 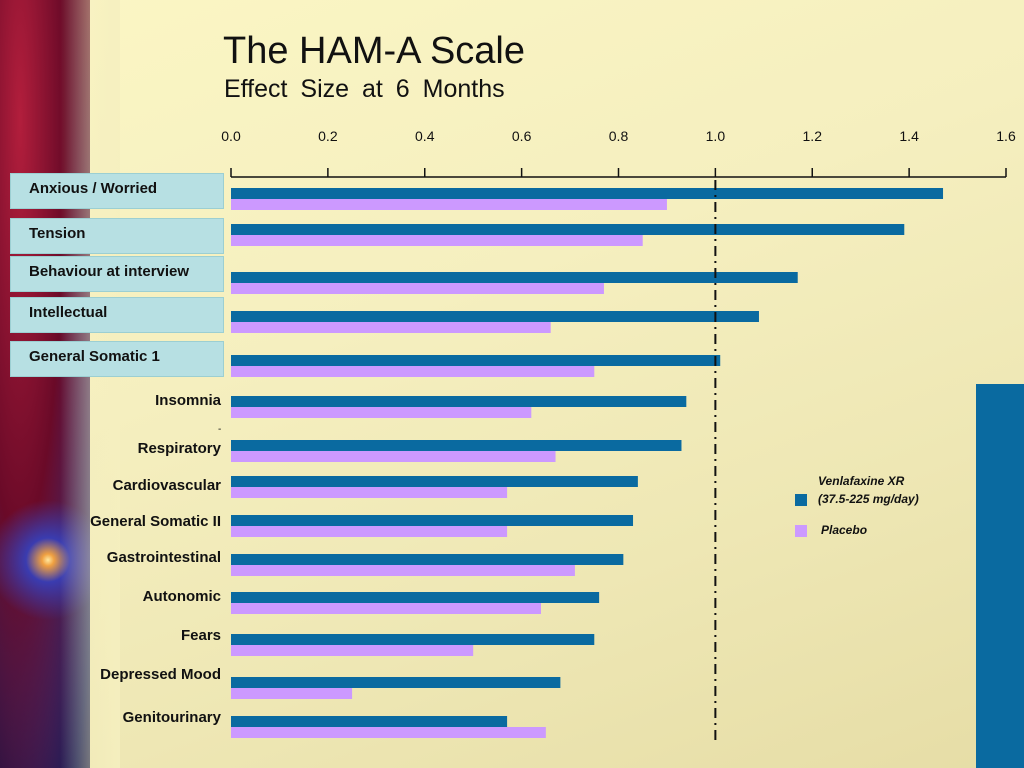 I want to click on category-label-2: Behaviour at interview, so click(x=117, y=274).